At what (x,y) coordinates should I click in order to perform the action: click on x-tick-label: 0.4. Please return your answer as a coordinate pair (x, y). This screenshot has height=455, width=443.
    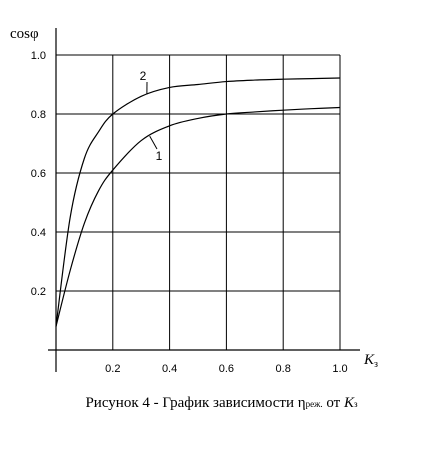
    Looking at the image, I should click on (169, 369).